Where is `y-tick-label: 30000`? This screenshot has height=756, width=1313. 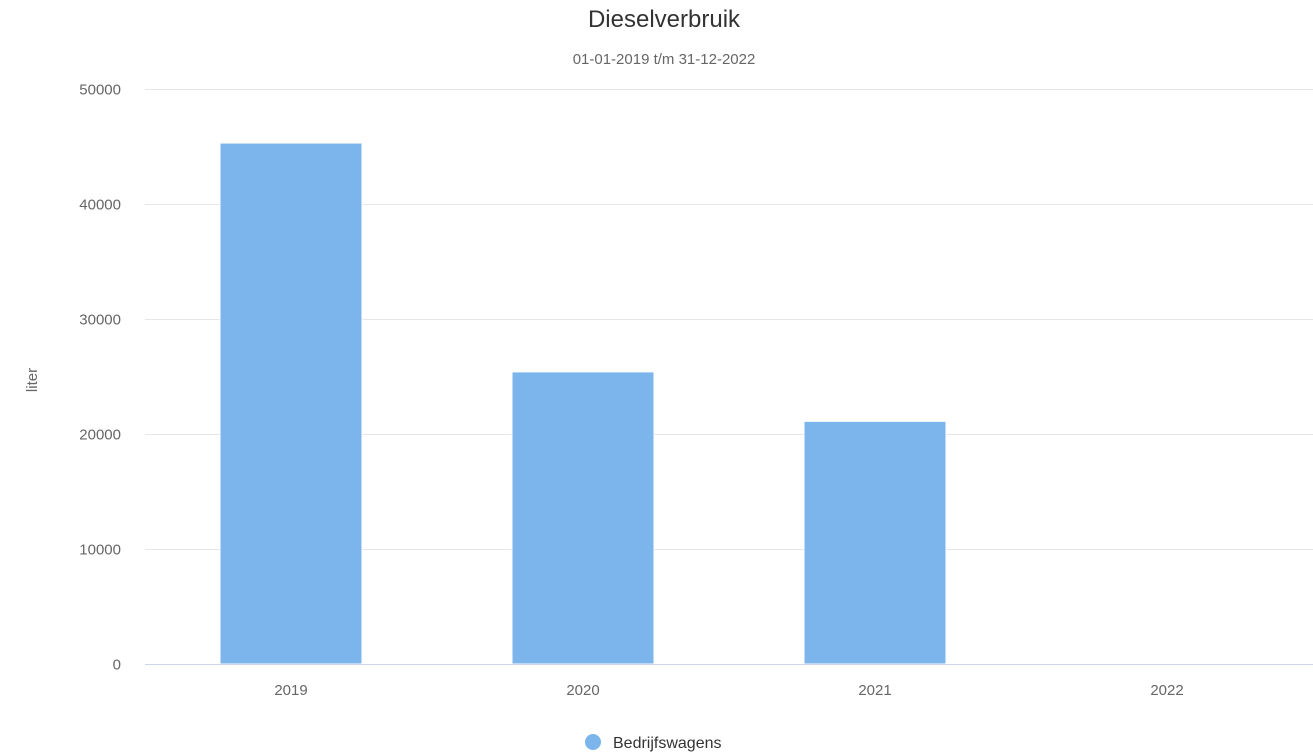 y-tick-label: 30000 is located at coordinates (100, 320).